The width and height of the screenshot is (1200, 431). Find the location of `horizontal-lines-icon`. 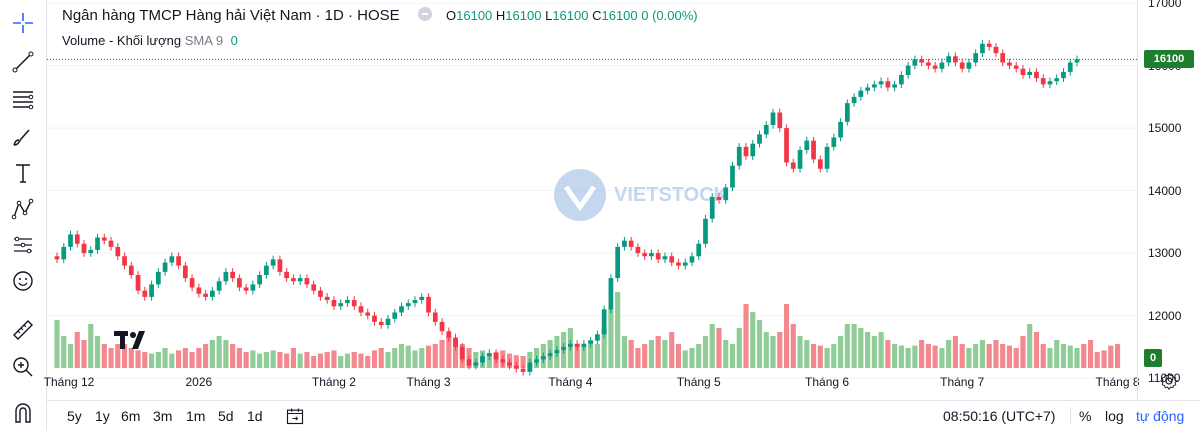

horizontal-lines-icon is located at coordinates (23, 99).